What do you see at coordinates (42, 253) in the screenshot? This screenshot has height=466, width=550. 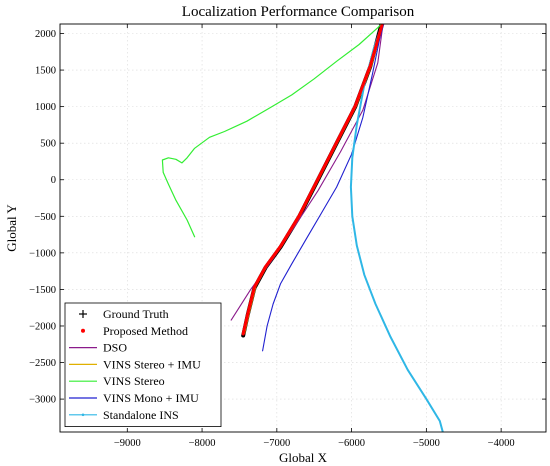 I see `y-tick-label: −1000` at bounding box center [42, 253].